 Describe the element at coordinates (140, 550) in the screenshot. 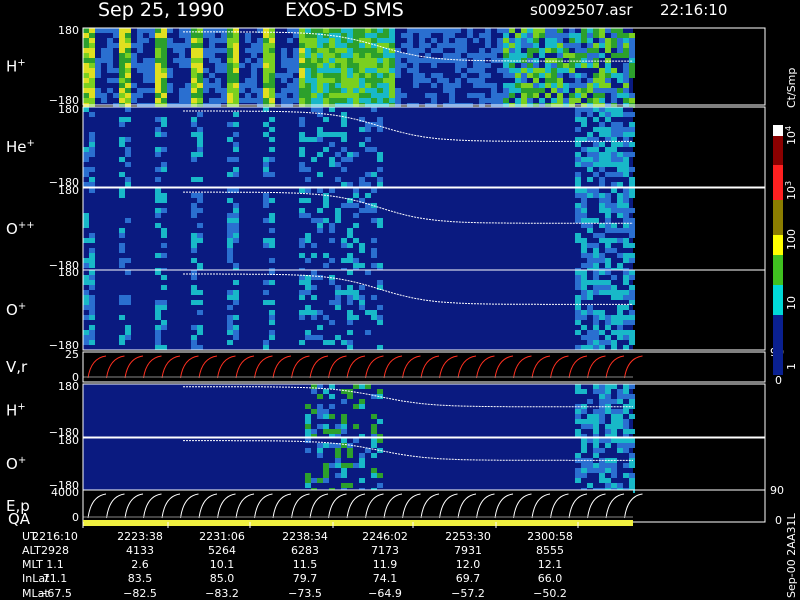

I see `cell: 4133` at that location.